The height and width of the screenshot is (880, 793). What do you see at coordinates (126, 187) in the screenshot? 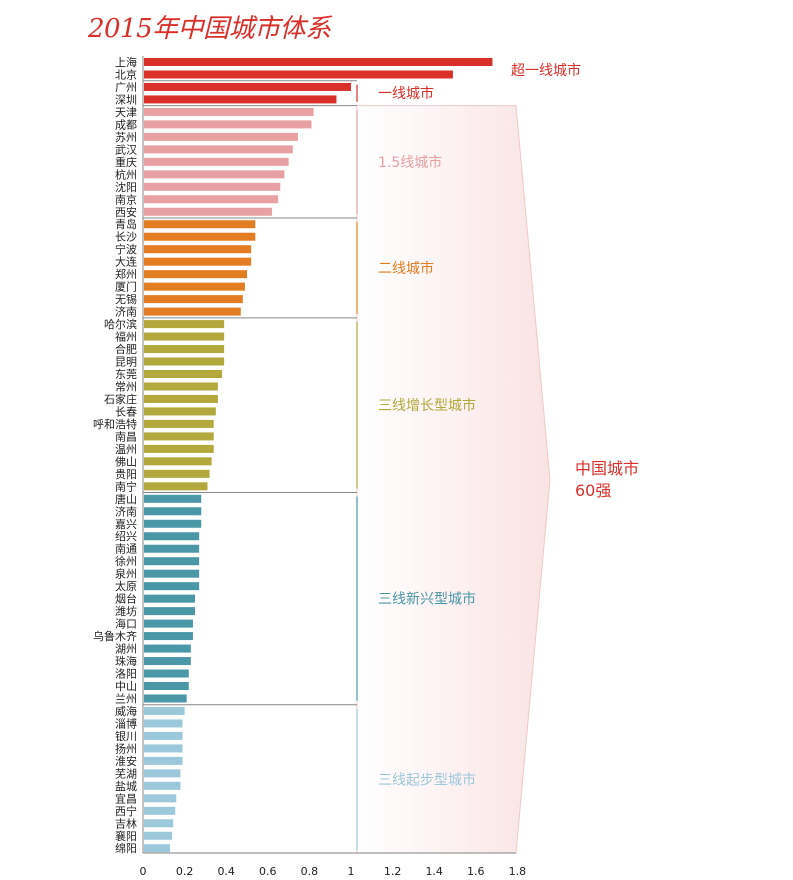
I see `category-label: 沈阳` at bounding box center [126, 187].